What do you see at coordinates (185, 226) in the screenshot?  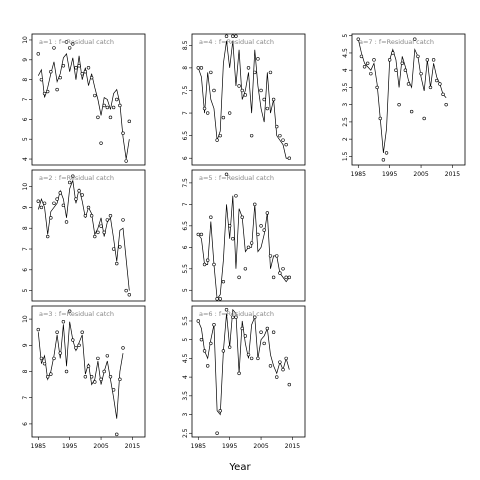 I see `y-tick-label: 6.5` at bounding box center [185, 226].